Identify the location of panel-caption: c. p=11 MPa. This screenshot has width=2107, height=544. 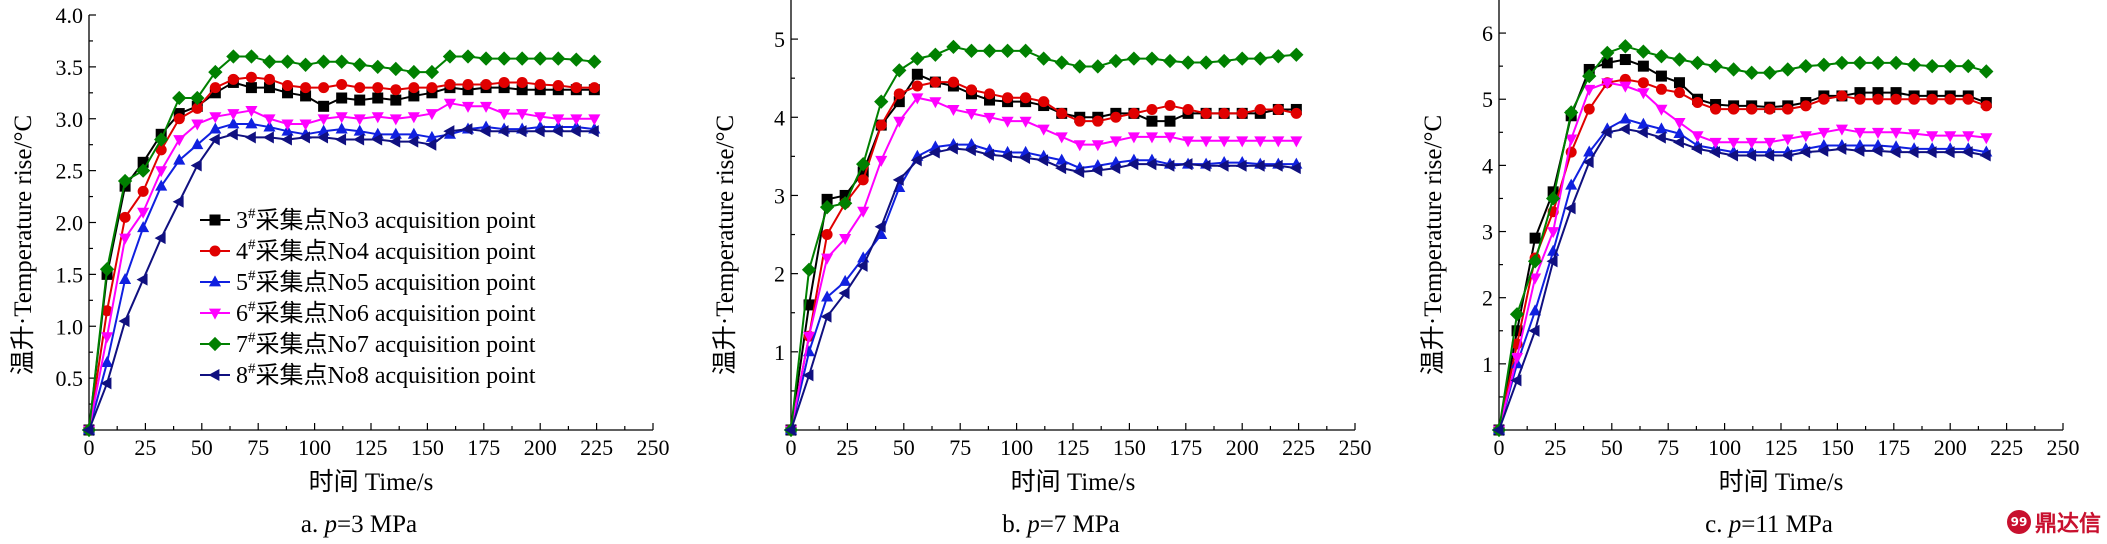
(1769, 524).